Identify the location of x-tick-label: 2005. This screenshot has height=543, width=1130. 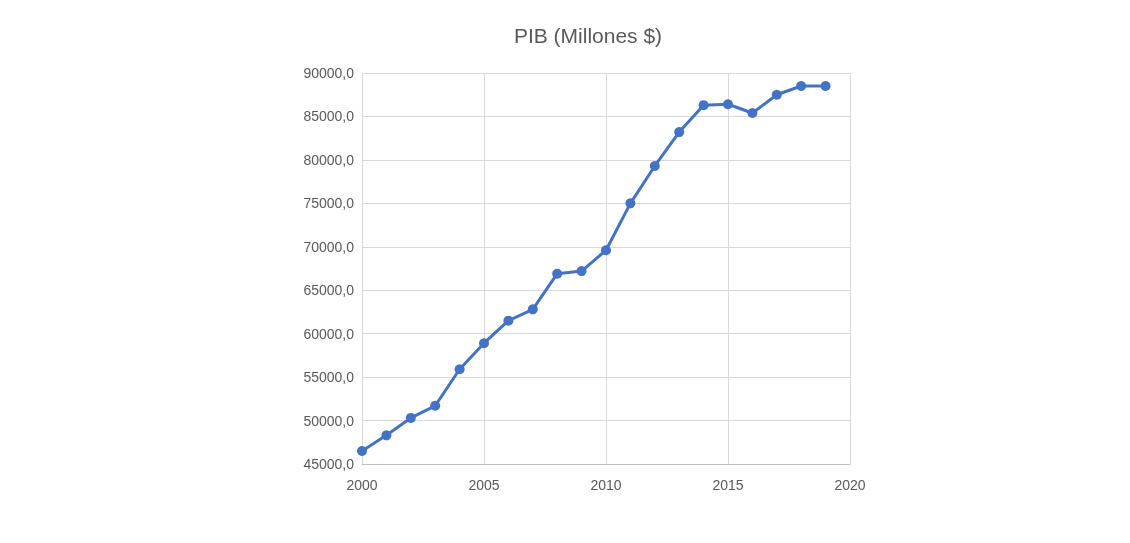
(484, 485).